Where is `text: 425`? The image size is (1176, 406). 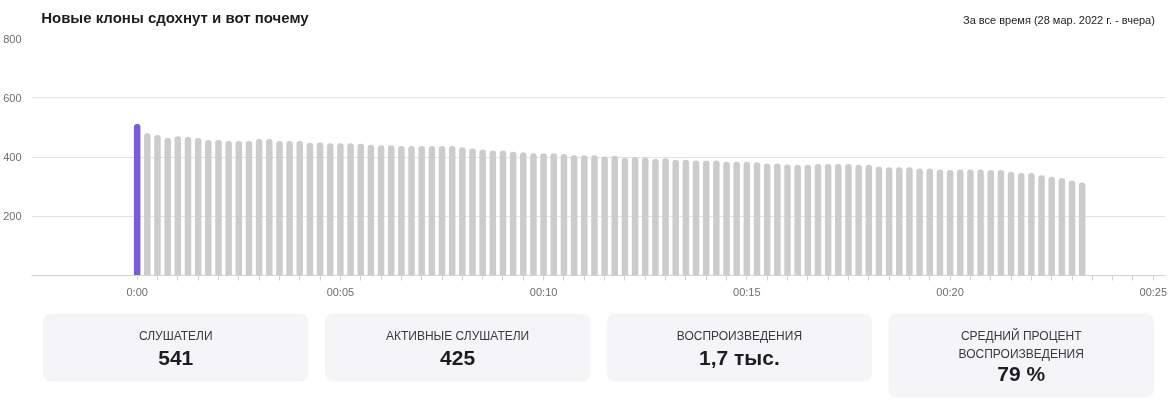
text: 425 is located at coordinates (458, 357).